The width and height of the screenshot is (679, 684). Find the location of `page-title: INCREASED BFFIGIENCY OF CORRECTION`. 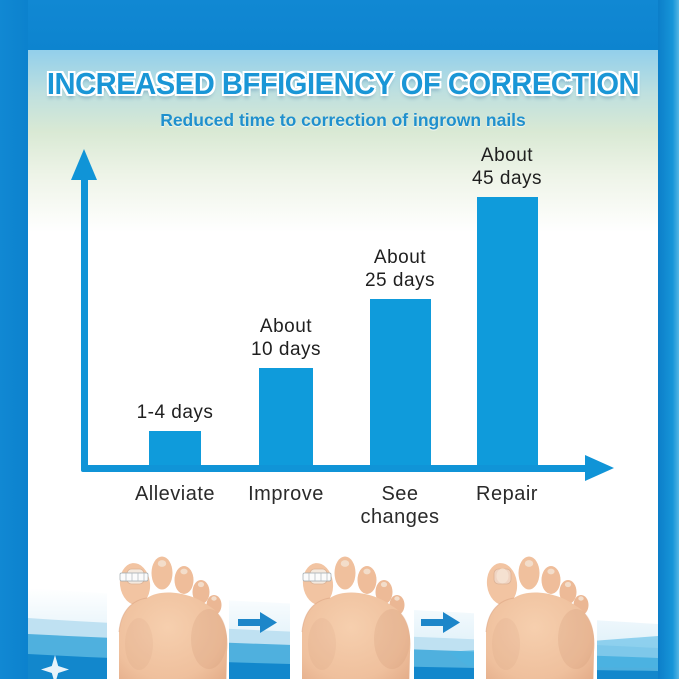

page-title: INCREASED BFFIGIENCY OF CORRECTION is located at coordinates (343, 83).